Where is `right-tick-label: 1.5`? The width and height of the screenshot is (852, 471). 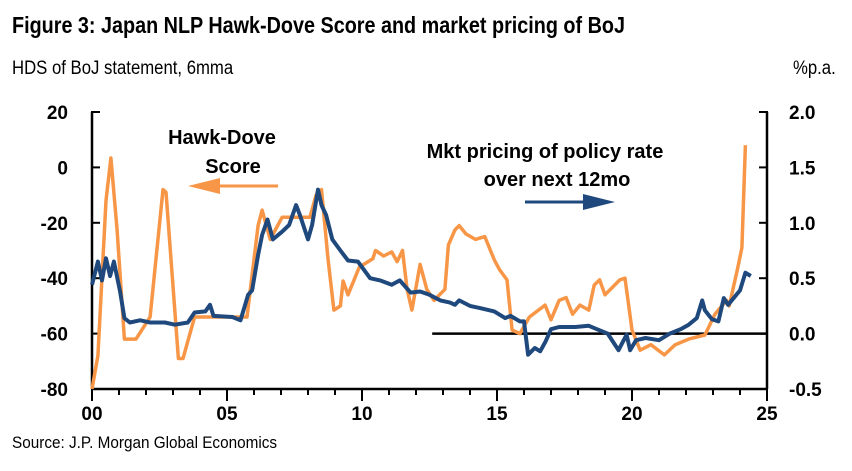
right-tick-label: 1.5 is located at coordinates (802, 168).